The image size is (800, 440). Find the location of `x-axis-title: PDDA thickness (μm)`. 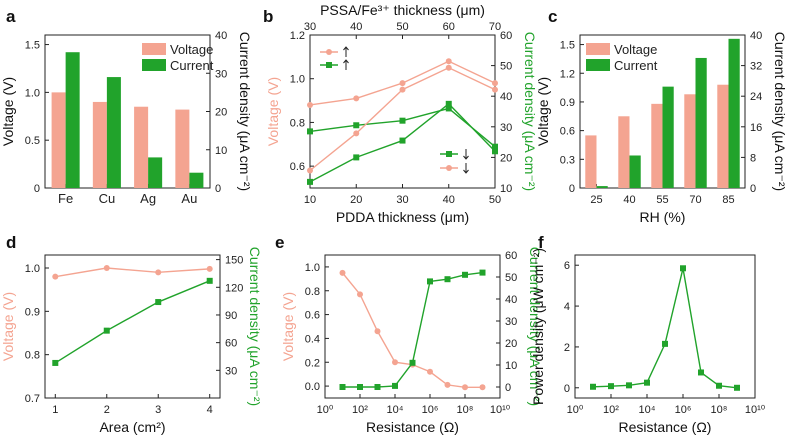

x-axis-title: PDDA thickness (μm) is located at coordinates (402, 217).